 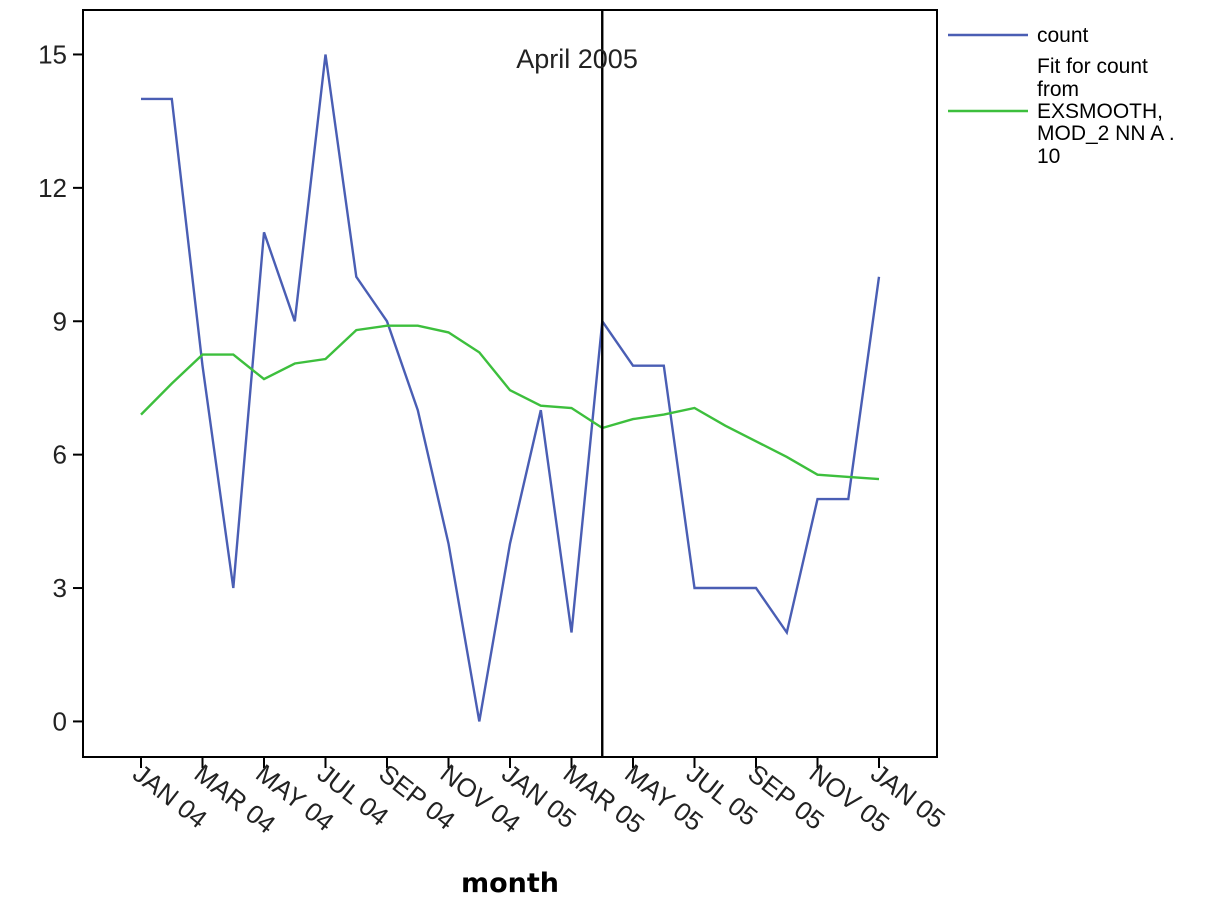 I want to click on y-tick-label: 15, so click(x=52, y=54).